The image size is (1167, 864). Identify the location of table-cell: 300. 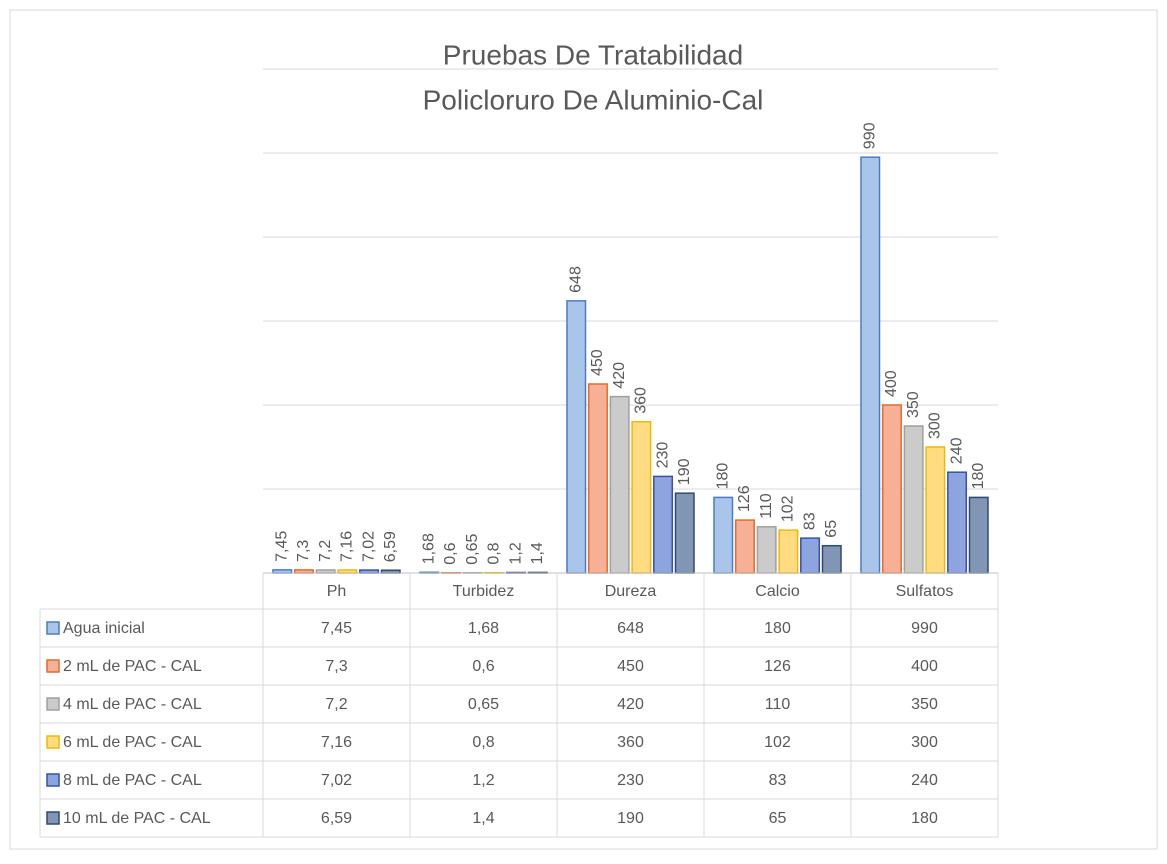
(924, 742).